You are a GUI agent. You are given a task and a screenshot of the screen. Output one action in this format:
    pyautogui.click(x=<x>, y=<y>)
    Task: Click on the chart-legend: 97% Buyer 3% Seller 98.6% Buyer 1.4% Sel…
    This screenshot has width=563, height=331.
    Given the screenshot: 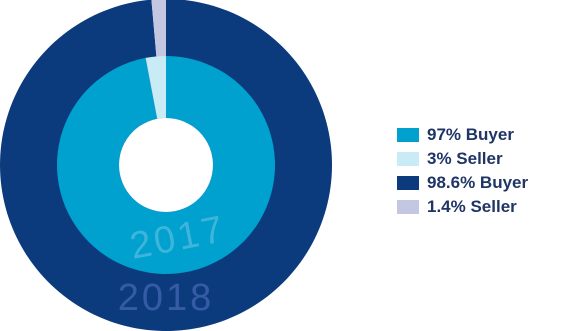 What is the action you would take?
    pyautogui.click(x=462, y=170)
    